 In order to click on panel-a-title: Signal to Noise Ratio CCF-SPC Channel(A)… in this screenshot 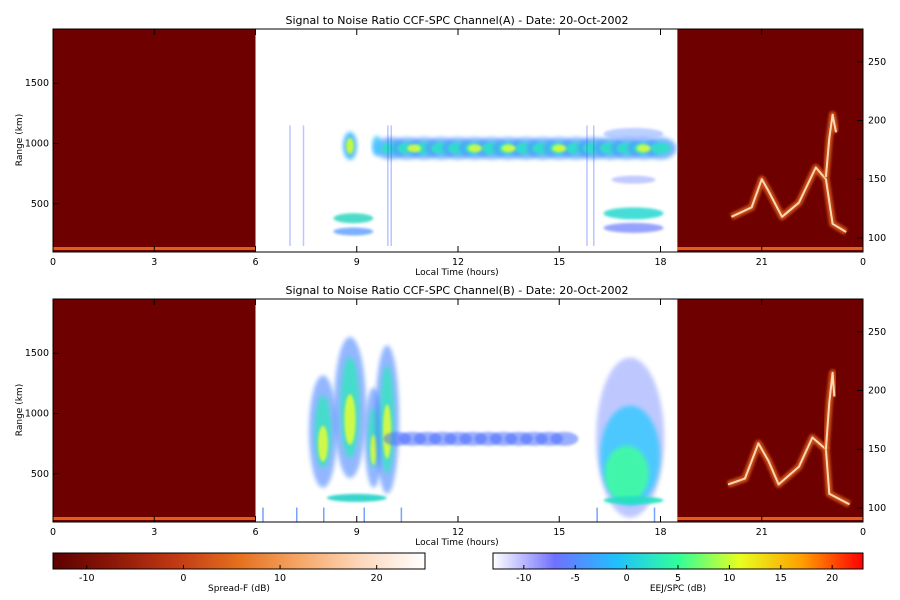, I will do `click(456, 20)`.